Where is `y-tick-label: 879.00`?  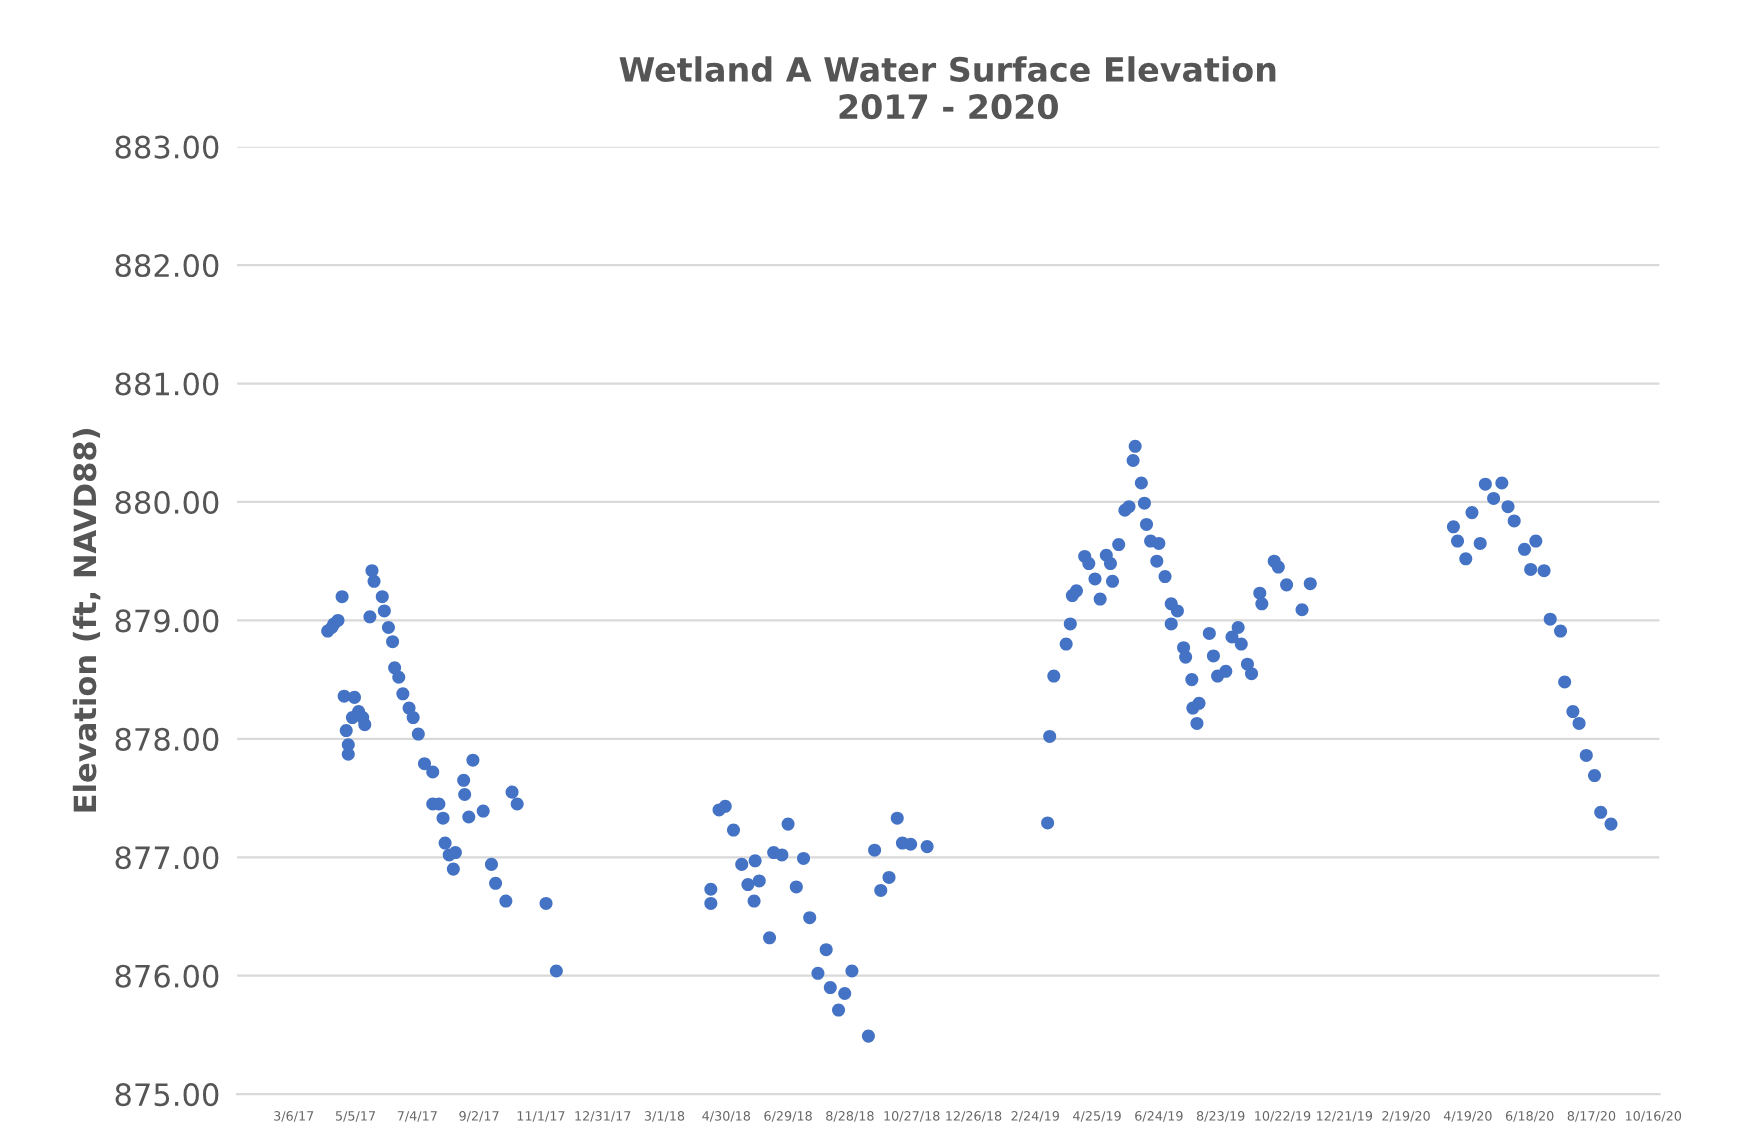
y-tick-label: 879.00 is located at coordinates (167, 621).